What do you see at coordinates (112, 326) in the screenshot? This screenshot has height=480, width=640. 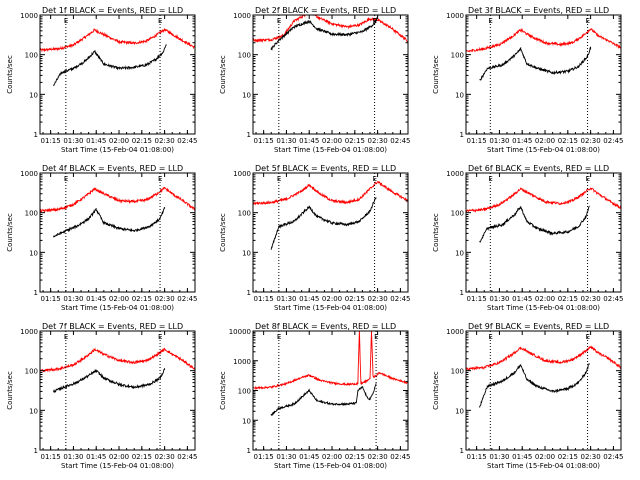 I see `panel-title: Det 7f BLACK = Events, RED = LLD` at bounding box center [112, 326].